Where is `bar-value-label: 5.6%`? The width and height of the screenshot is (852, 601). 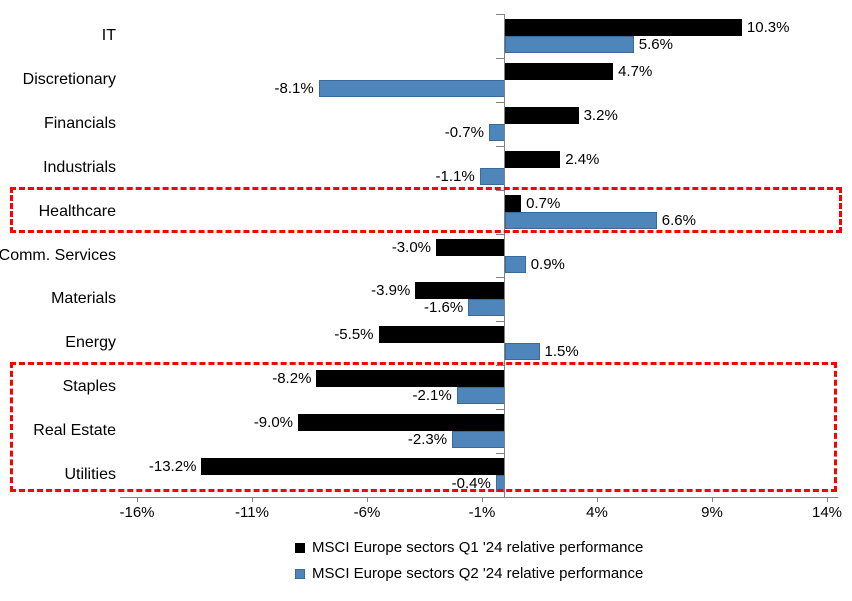
bar-value-label: 5.6% is located at coordinates (655, 44).